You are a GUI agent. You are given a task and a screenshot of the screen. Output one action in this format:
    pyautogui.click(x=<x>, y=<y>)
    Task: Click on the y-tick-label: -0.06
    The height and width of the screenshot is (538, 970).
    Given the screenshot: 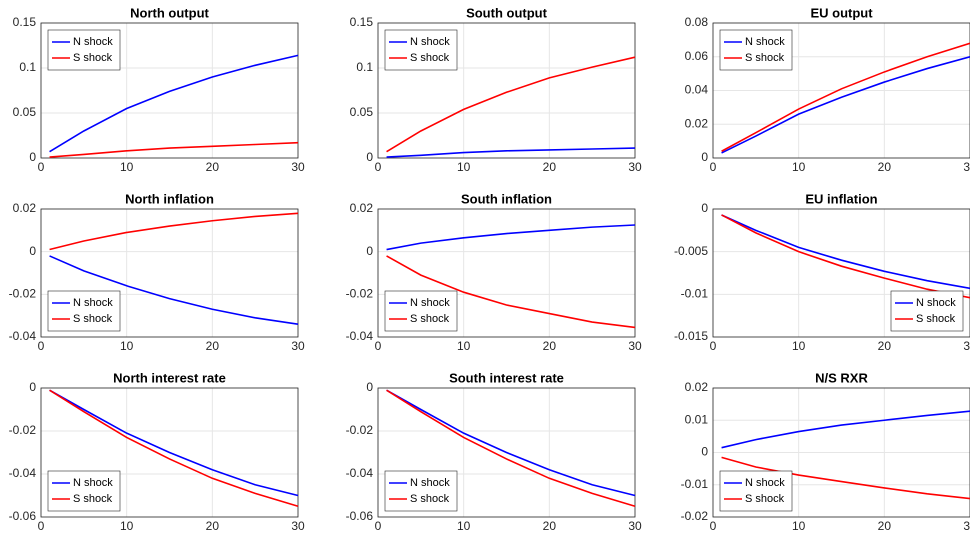 What is the action you would take?
    pyautogui.click(x=360, y=516)
    